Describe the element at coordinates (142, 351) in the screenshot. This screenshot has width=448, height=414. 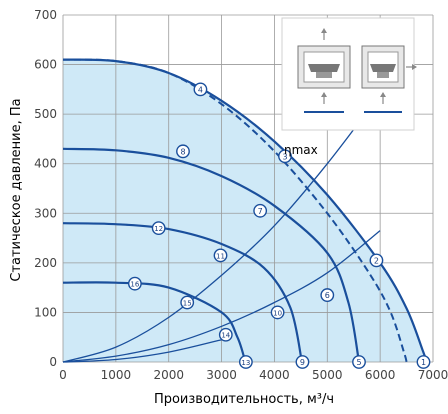
I see `system-curve` at that location.